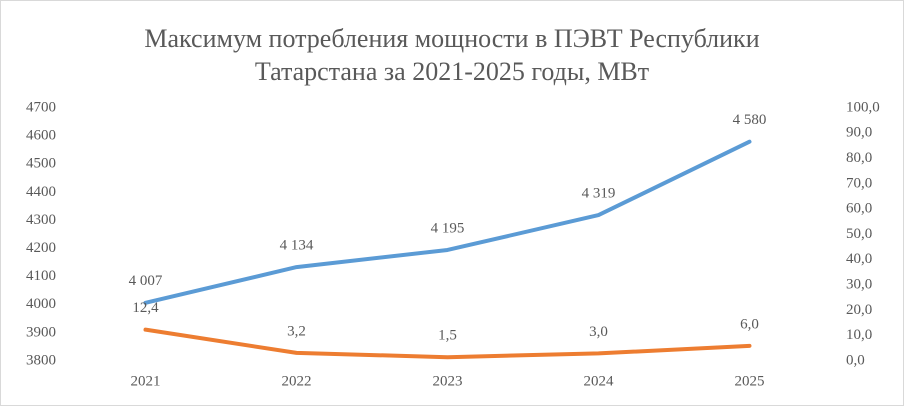  Describe the element at coordinates (41, 248) in the screenshot. I see `y-tick-label: 4200` at that location.